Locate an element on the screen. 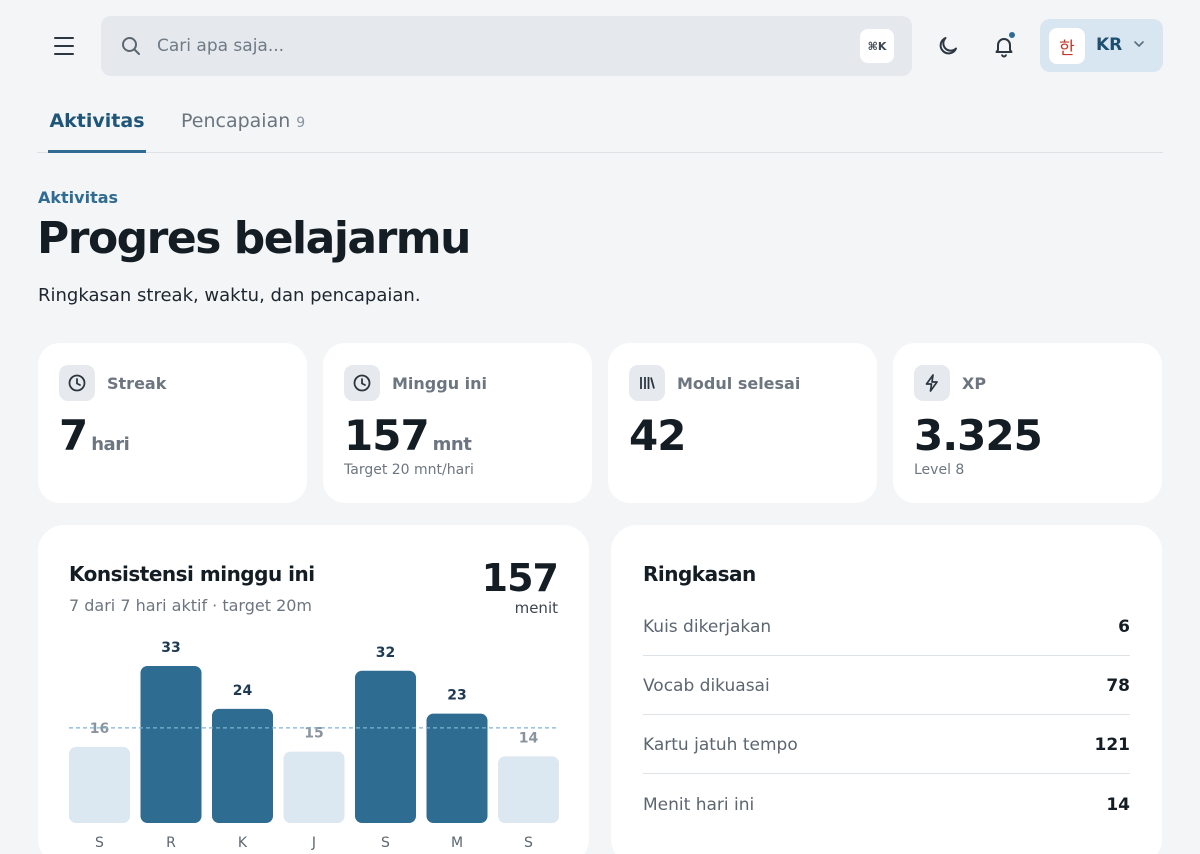  language-selector: 한 KR is located at coordinates (1101, 45).